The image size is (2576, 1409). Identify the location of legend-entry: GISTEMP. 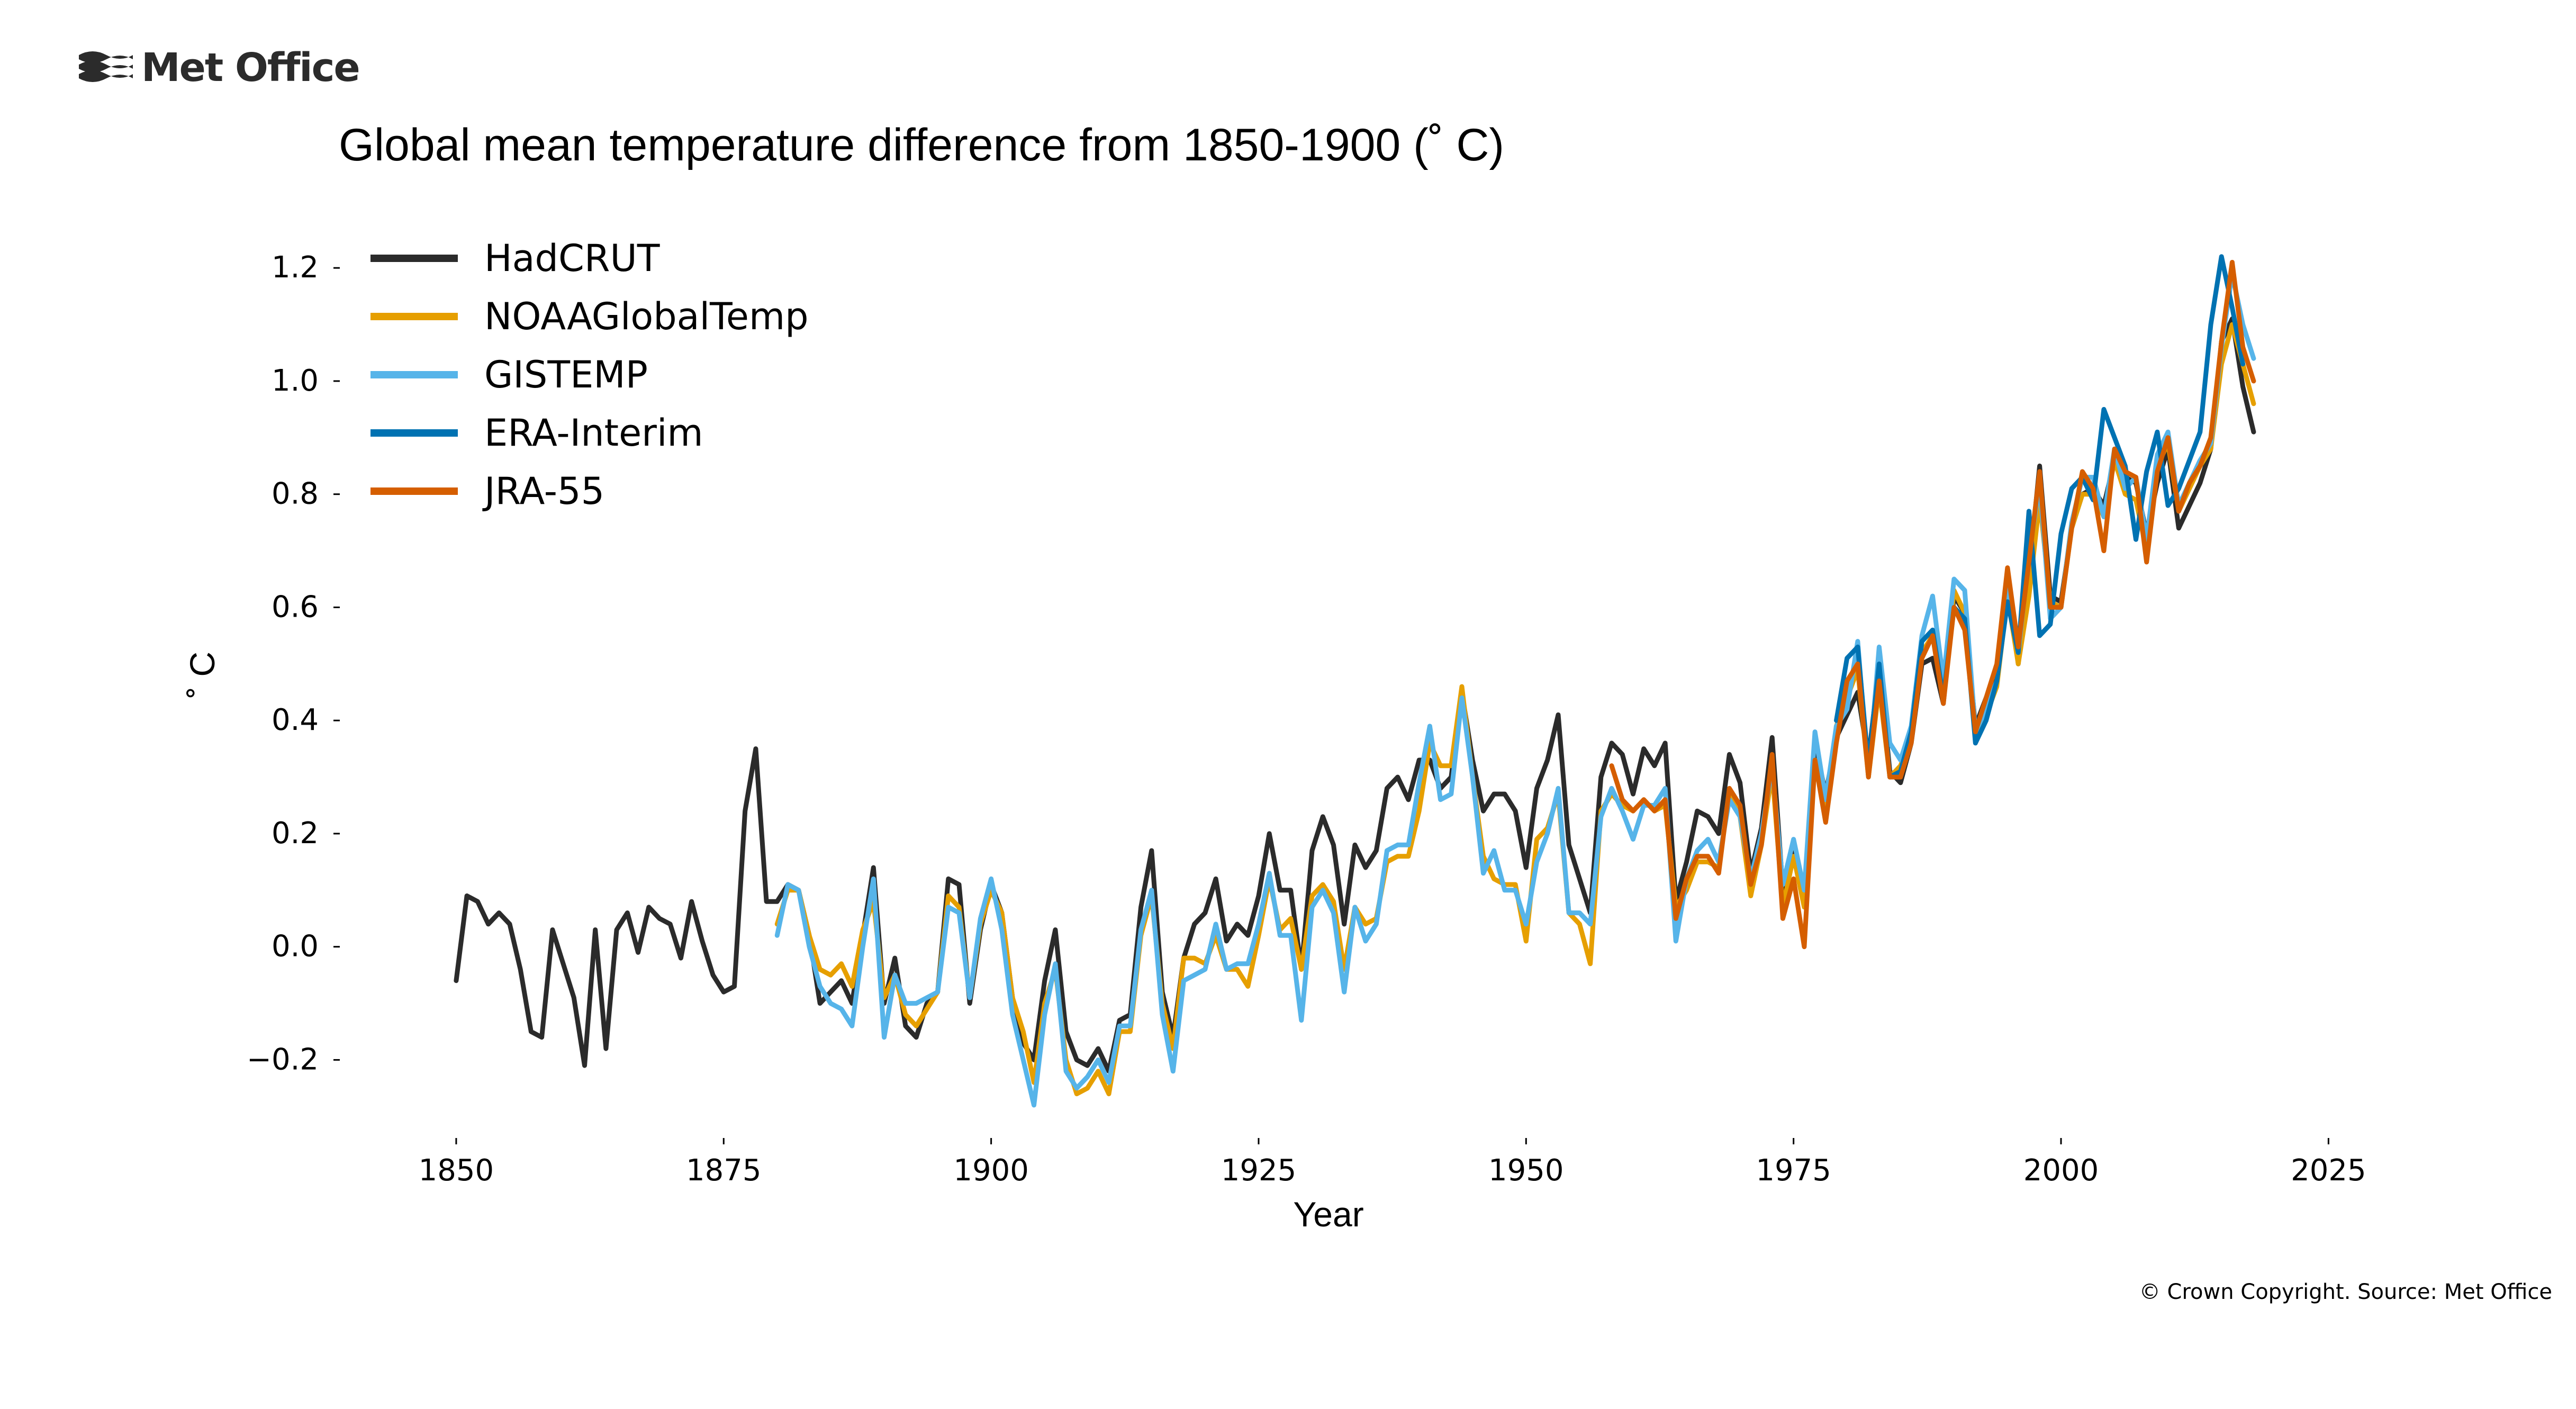
(509, 374).